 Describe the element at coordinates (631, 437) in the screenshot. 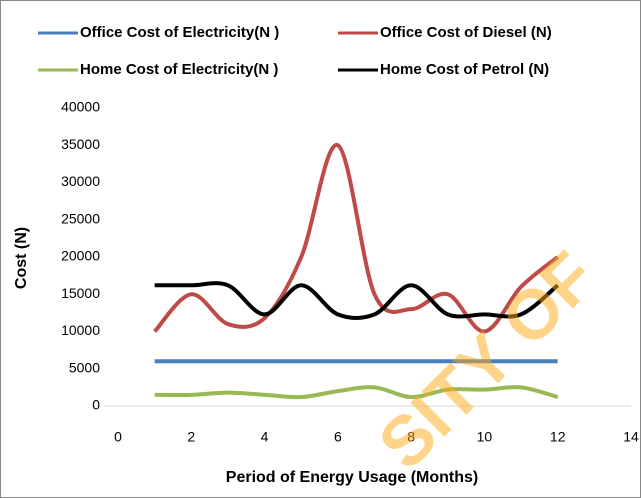

I see `x-tick-label: 14` at that location.